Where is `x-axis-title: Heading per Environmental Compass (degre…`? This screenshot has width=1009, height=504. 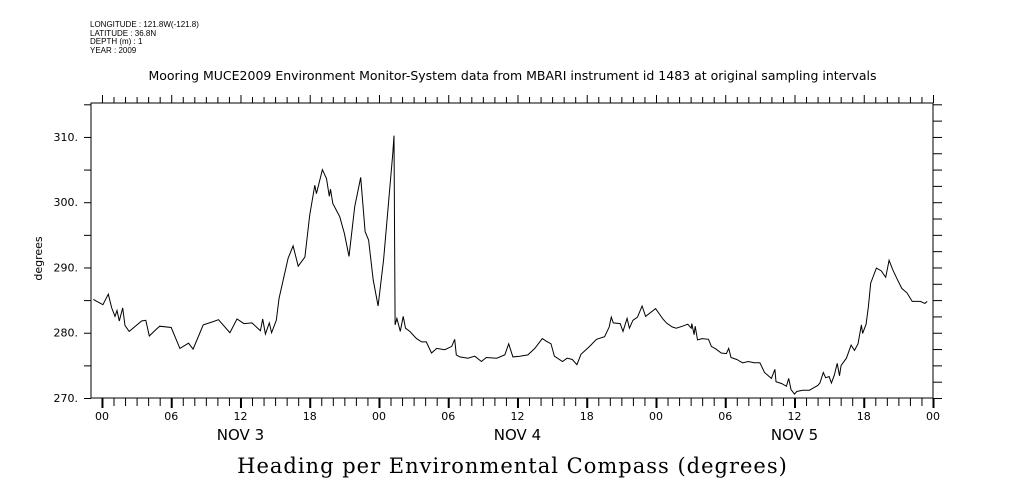 x-axis-title: Heading per Environmental Compass (degre… is located at coordinates (512, 466).